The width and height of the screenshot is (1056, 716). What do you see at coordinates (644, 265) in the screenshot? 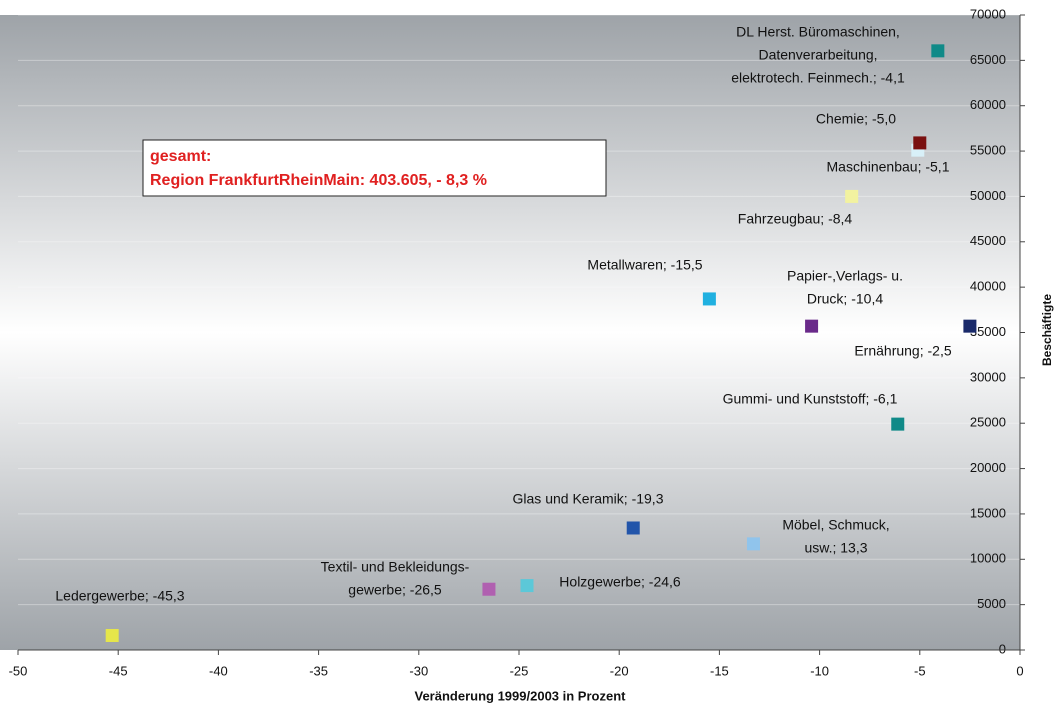
I see `point-label: Metallwaren; -15,5` at bounding box center [644, 265].